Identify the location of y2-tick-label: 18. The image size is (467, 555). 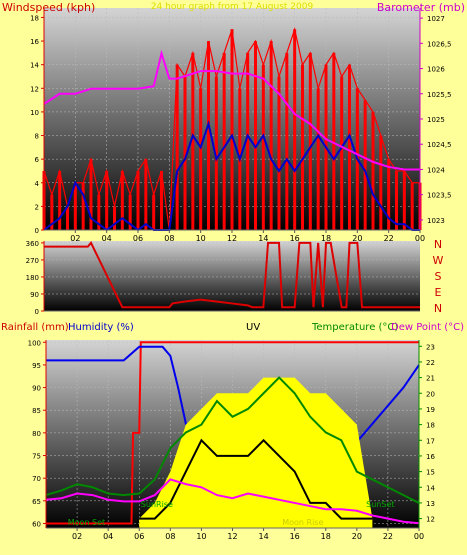
(430, 426).